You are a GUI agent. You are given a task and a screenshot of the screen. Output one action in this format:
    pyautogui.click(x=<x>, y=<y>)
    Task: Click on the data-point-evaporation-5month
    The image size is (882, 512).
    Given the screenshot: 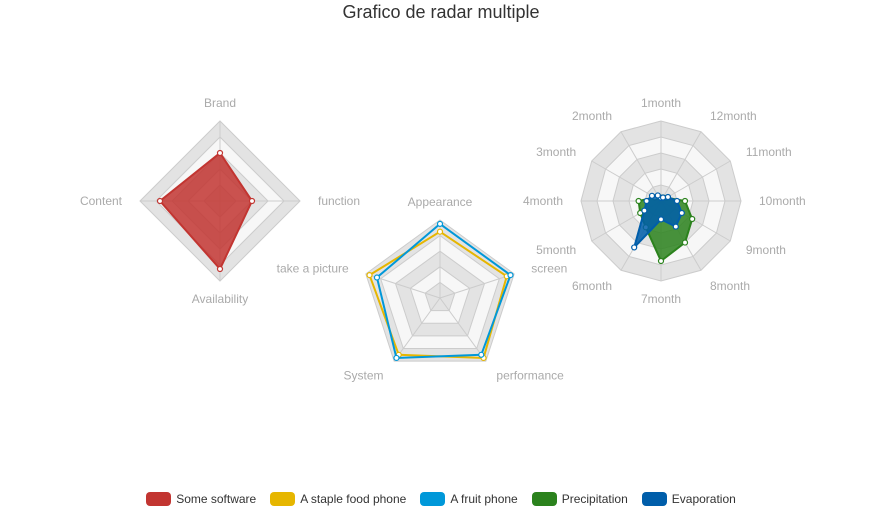 What is the action you would take?
    pyautogui.click(x=644, y=210)
    